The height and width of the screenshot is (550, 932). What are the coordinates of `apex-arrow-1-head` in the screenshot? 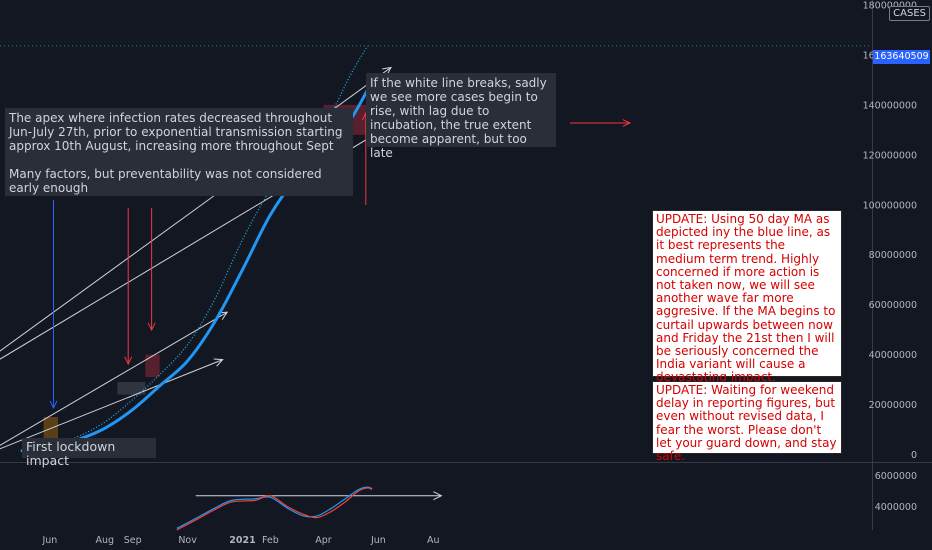 It's located at (128, 361).